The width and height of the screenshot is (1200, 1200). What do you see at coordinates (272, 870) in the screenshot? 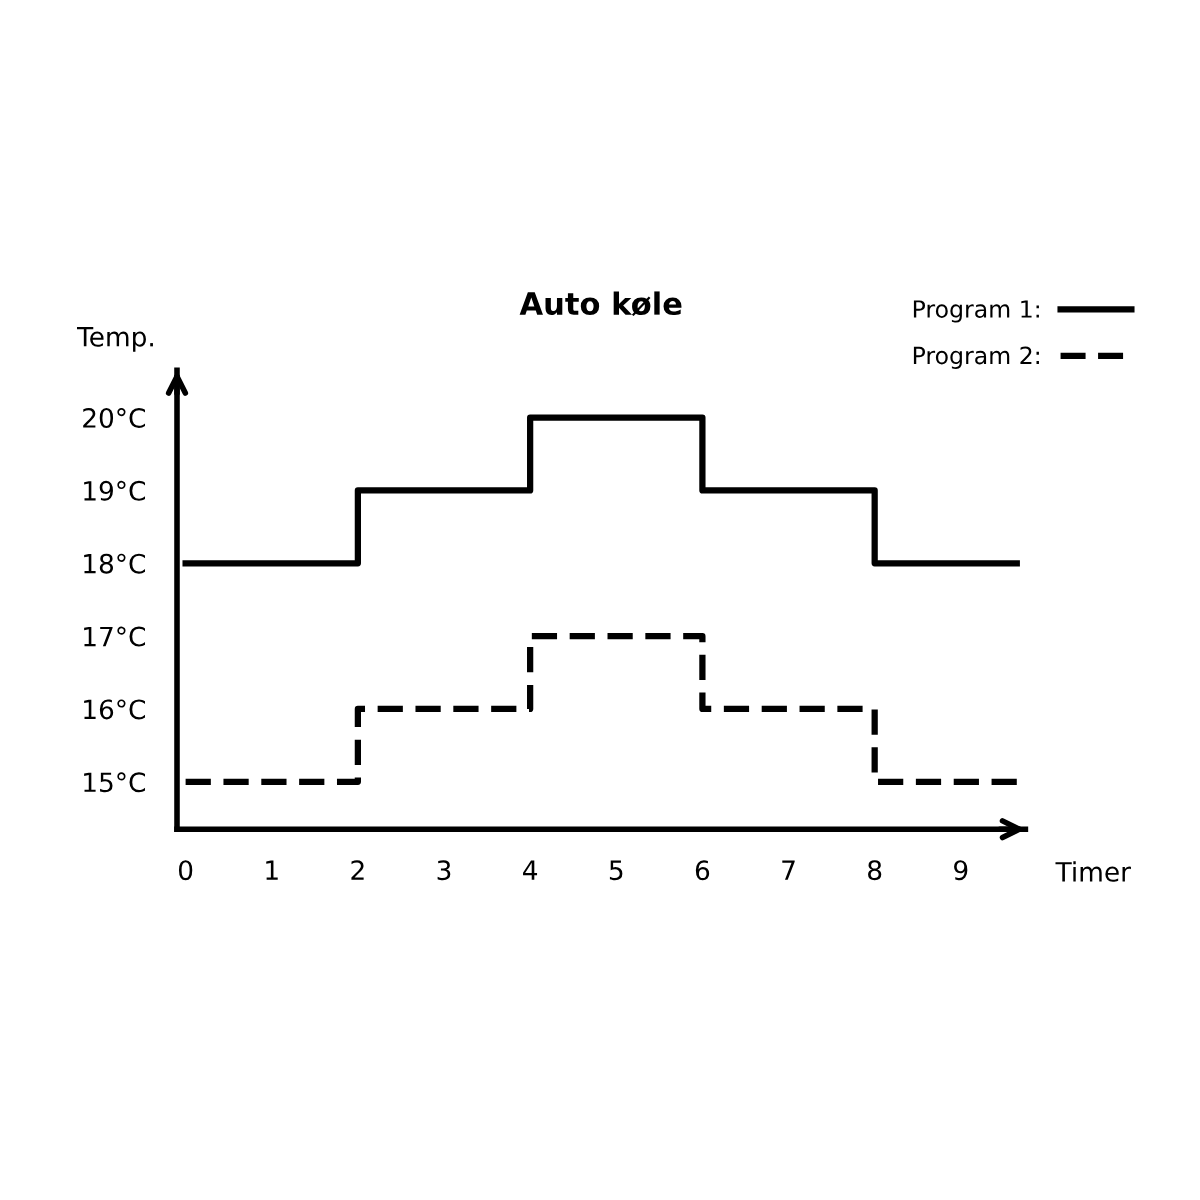
I see `x-tick-label: 1` at bounding box center [272, 870].